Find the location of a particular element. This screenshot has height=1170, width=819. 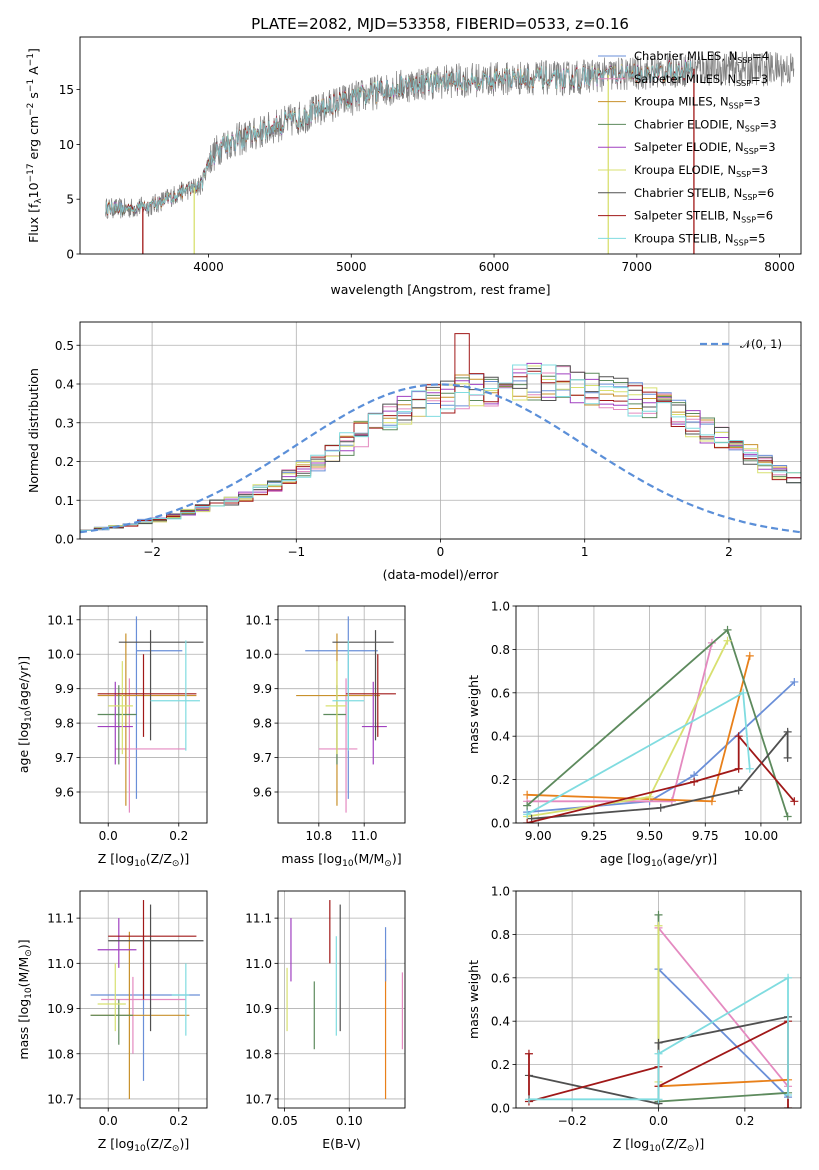

x-tick-label: 0.0 is located at coordinates (658, 1121).